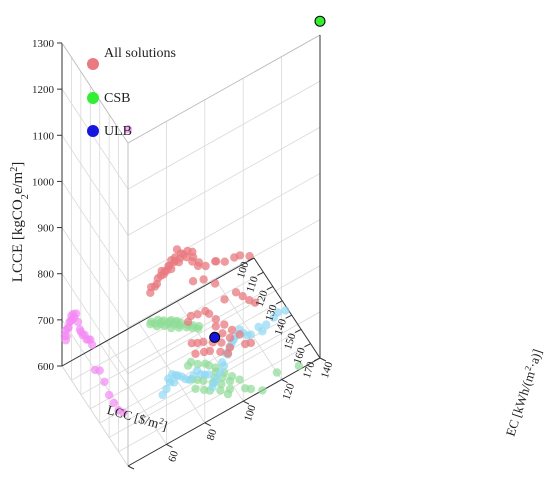 The image size is (550, 477). Describe the element at coordinates (224, 89) in the screenshot. I see `top-edge-back-right` at that location.